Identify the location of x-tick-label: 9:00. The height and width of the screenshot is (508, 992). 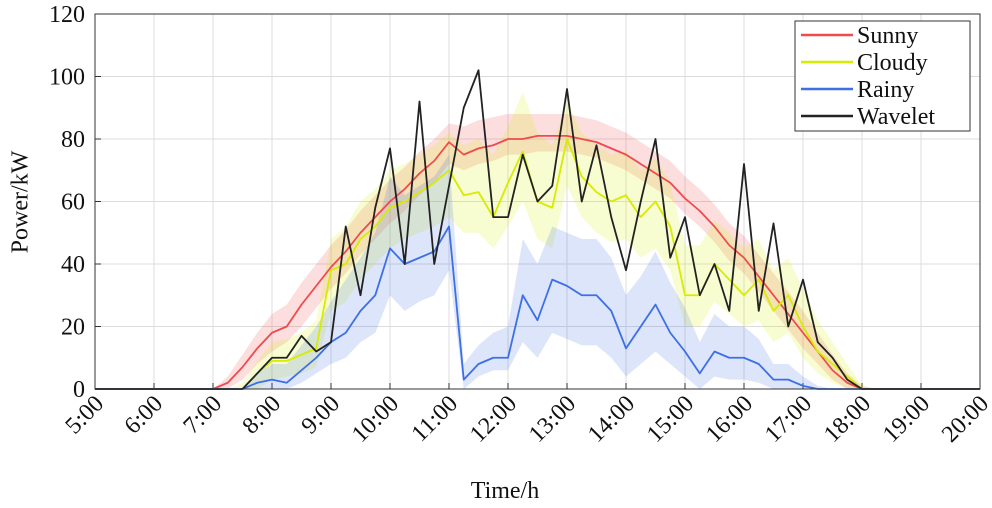
(321, 415).